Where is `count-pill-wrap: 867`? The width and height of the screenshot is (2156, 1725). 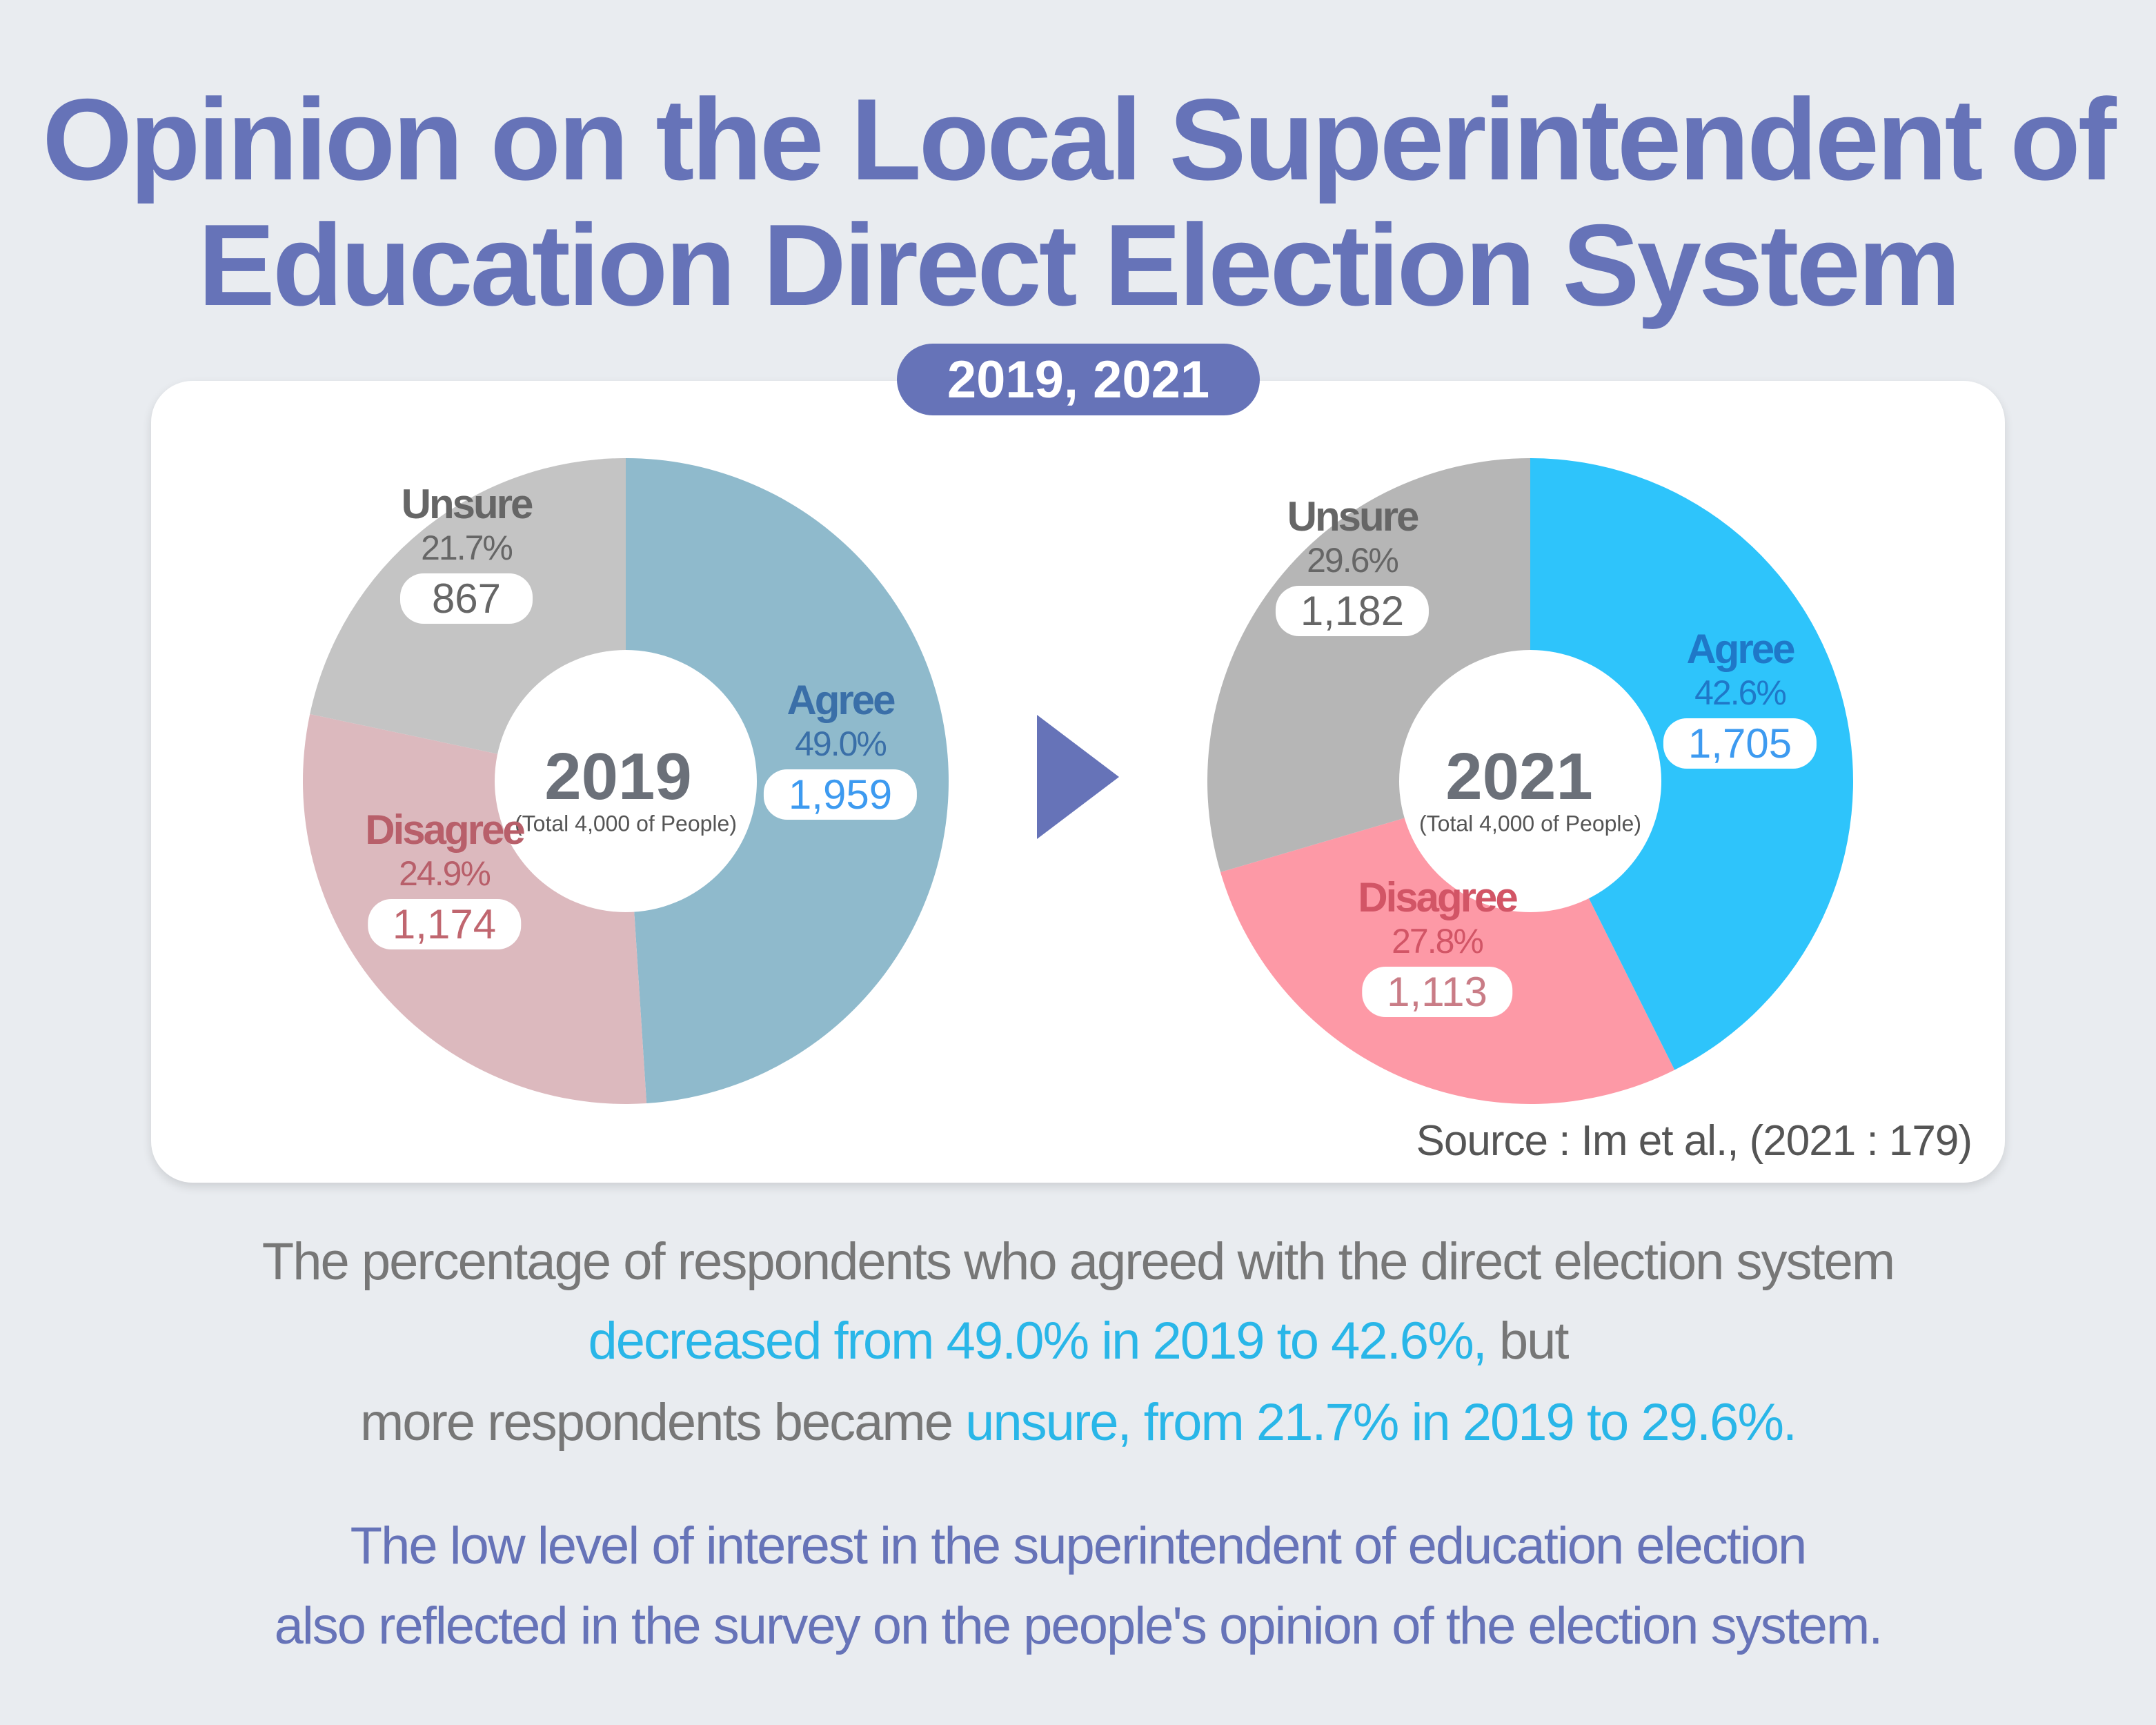 count-pill-wrap: 867 is located at coordinates (466, 598).